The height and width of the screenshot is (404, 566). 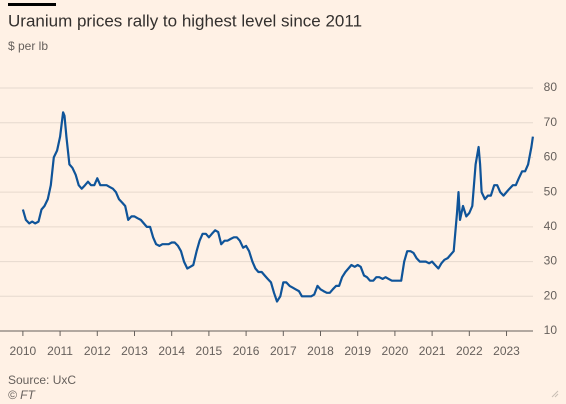 What do you see at coordinates (283, 351) in the screenshot?
I see `x-tick-label: 2017` at bounding box center [283, 351].